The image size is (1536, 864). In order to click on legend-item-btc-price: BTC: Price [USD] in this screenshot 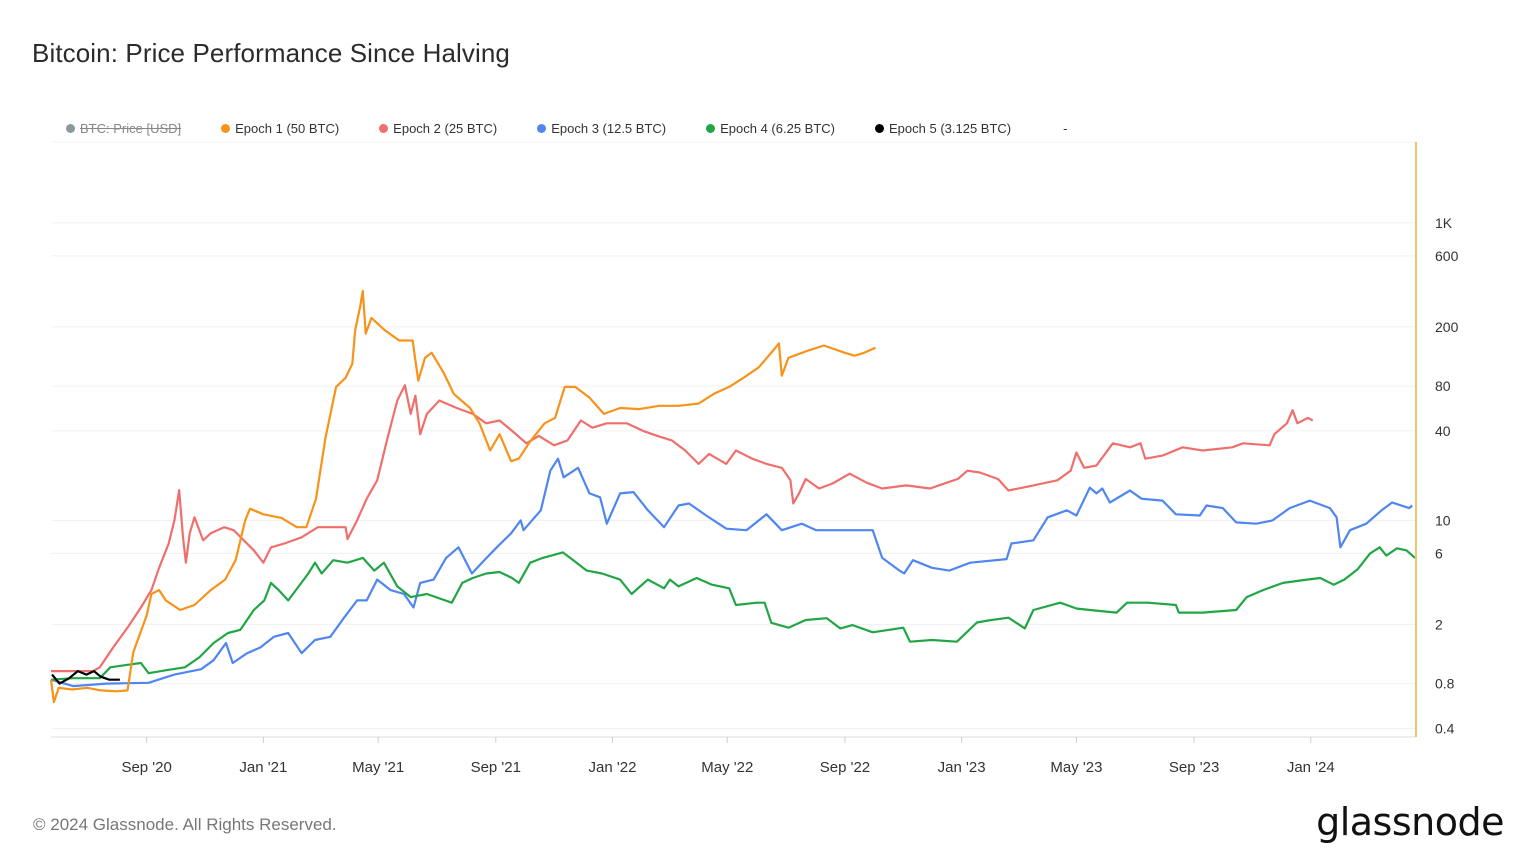, I will do `click(123, 128)`.